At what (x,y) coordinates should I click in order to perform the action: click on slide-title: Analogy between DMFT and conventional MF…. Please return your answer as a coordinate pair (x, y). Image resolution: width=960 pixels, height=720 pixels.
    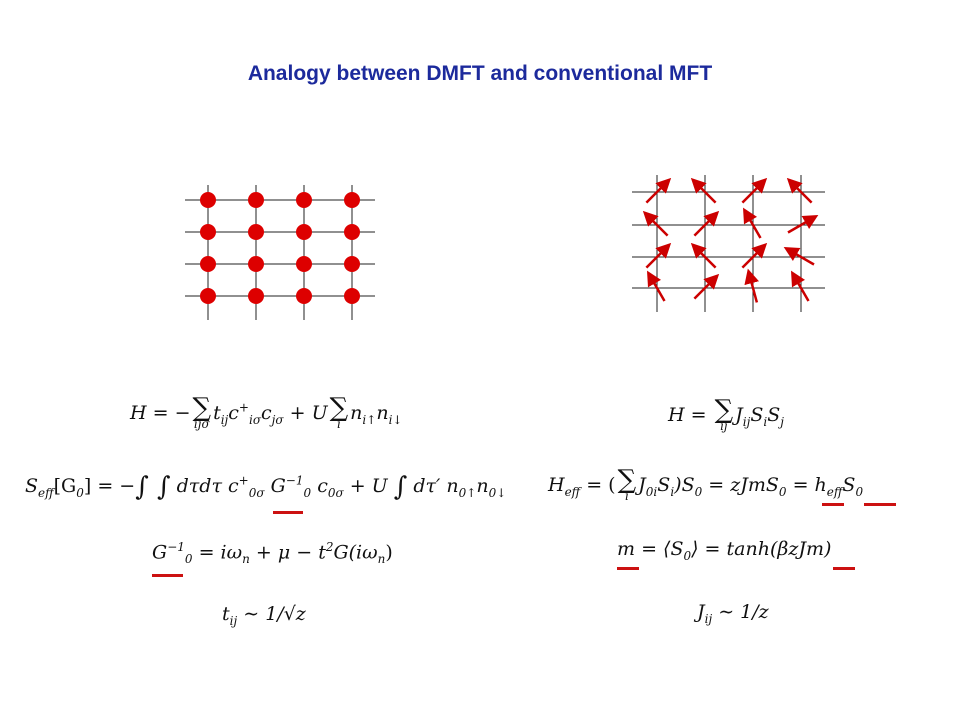
    Looking at the image, I should click on (480, 73).